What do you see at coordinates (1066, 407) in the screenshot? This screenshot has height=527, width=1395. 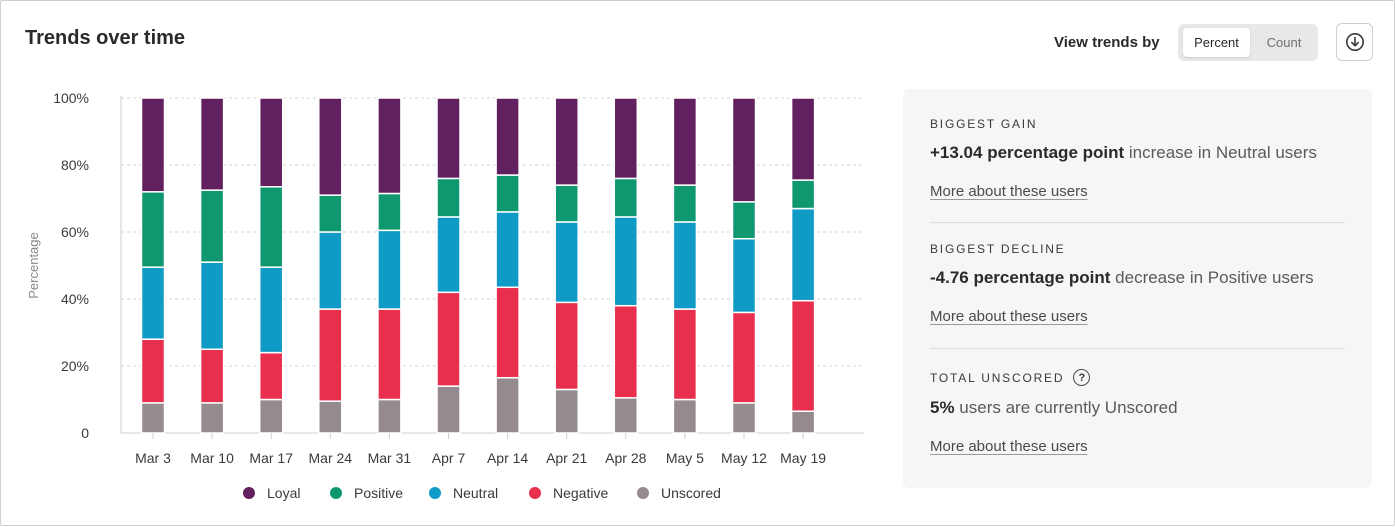 I see `total-unscored-text: users are currently Unscored` at bounding box center [1066, 407].